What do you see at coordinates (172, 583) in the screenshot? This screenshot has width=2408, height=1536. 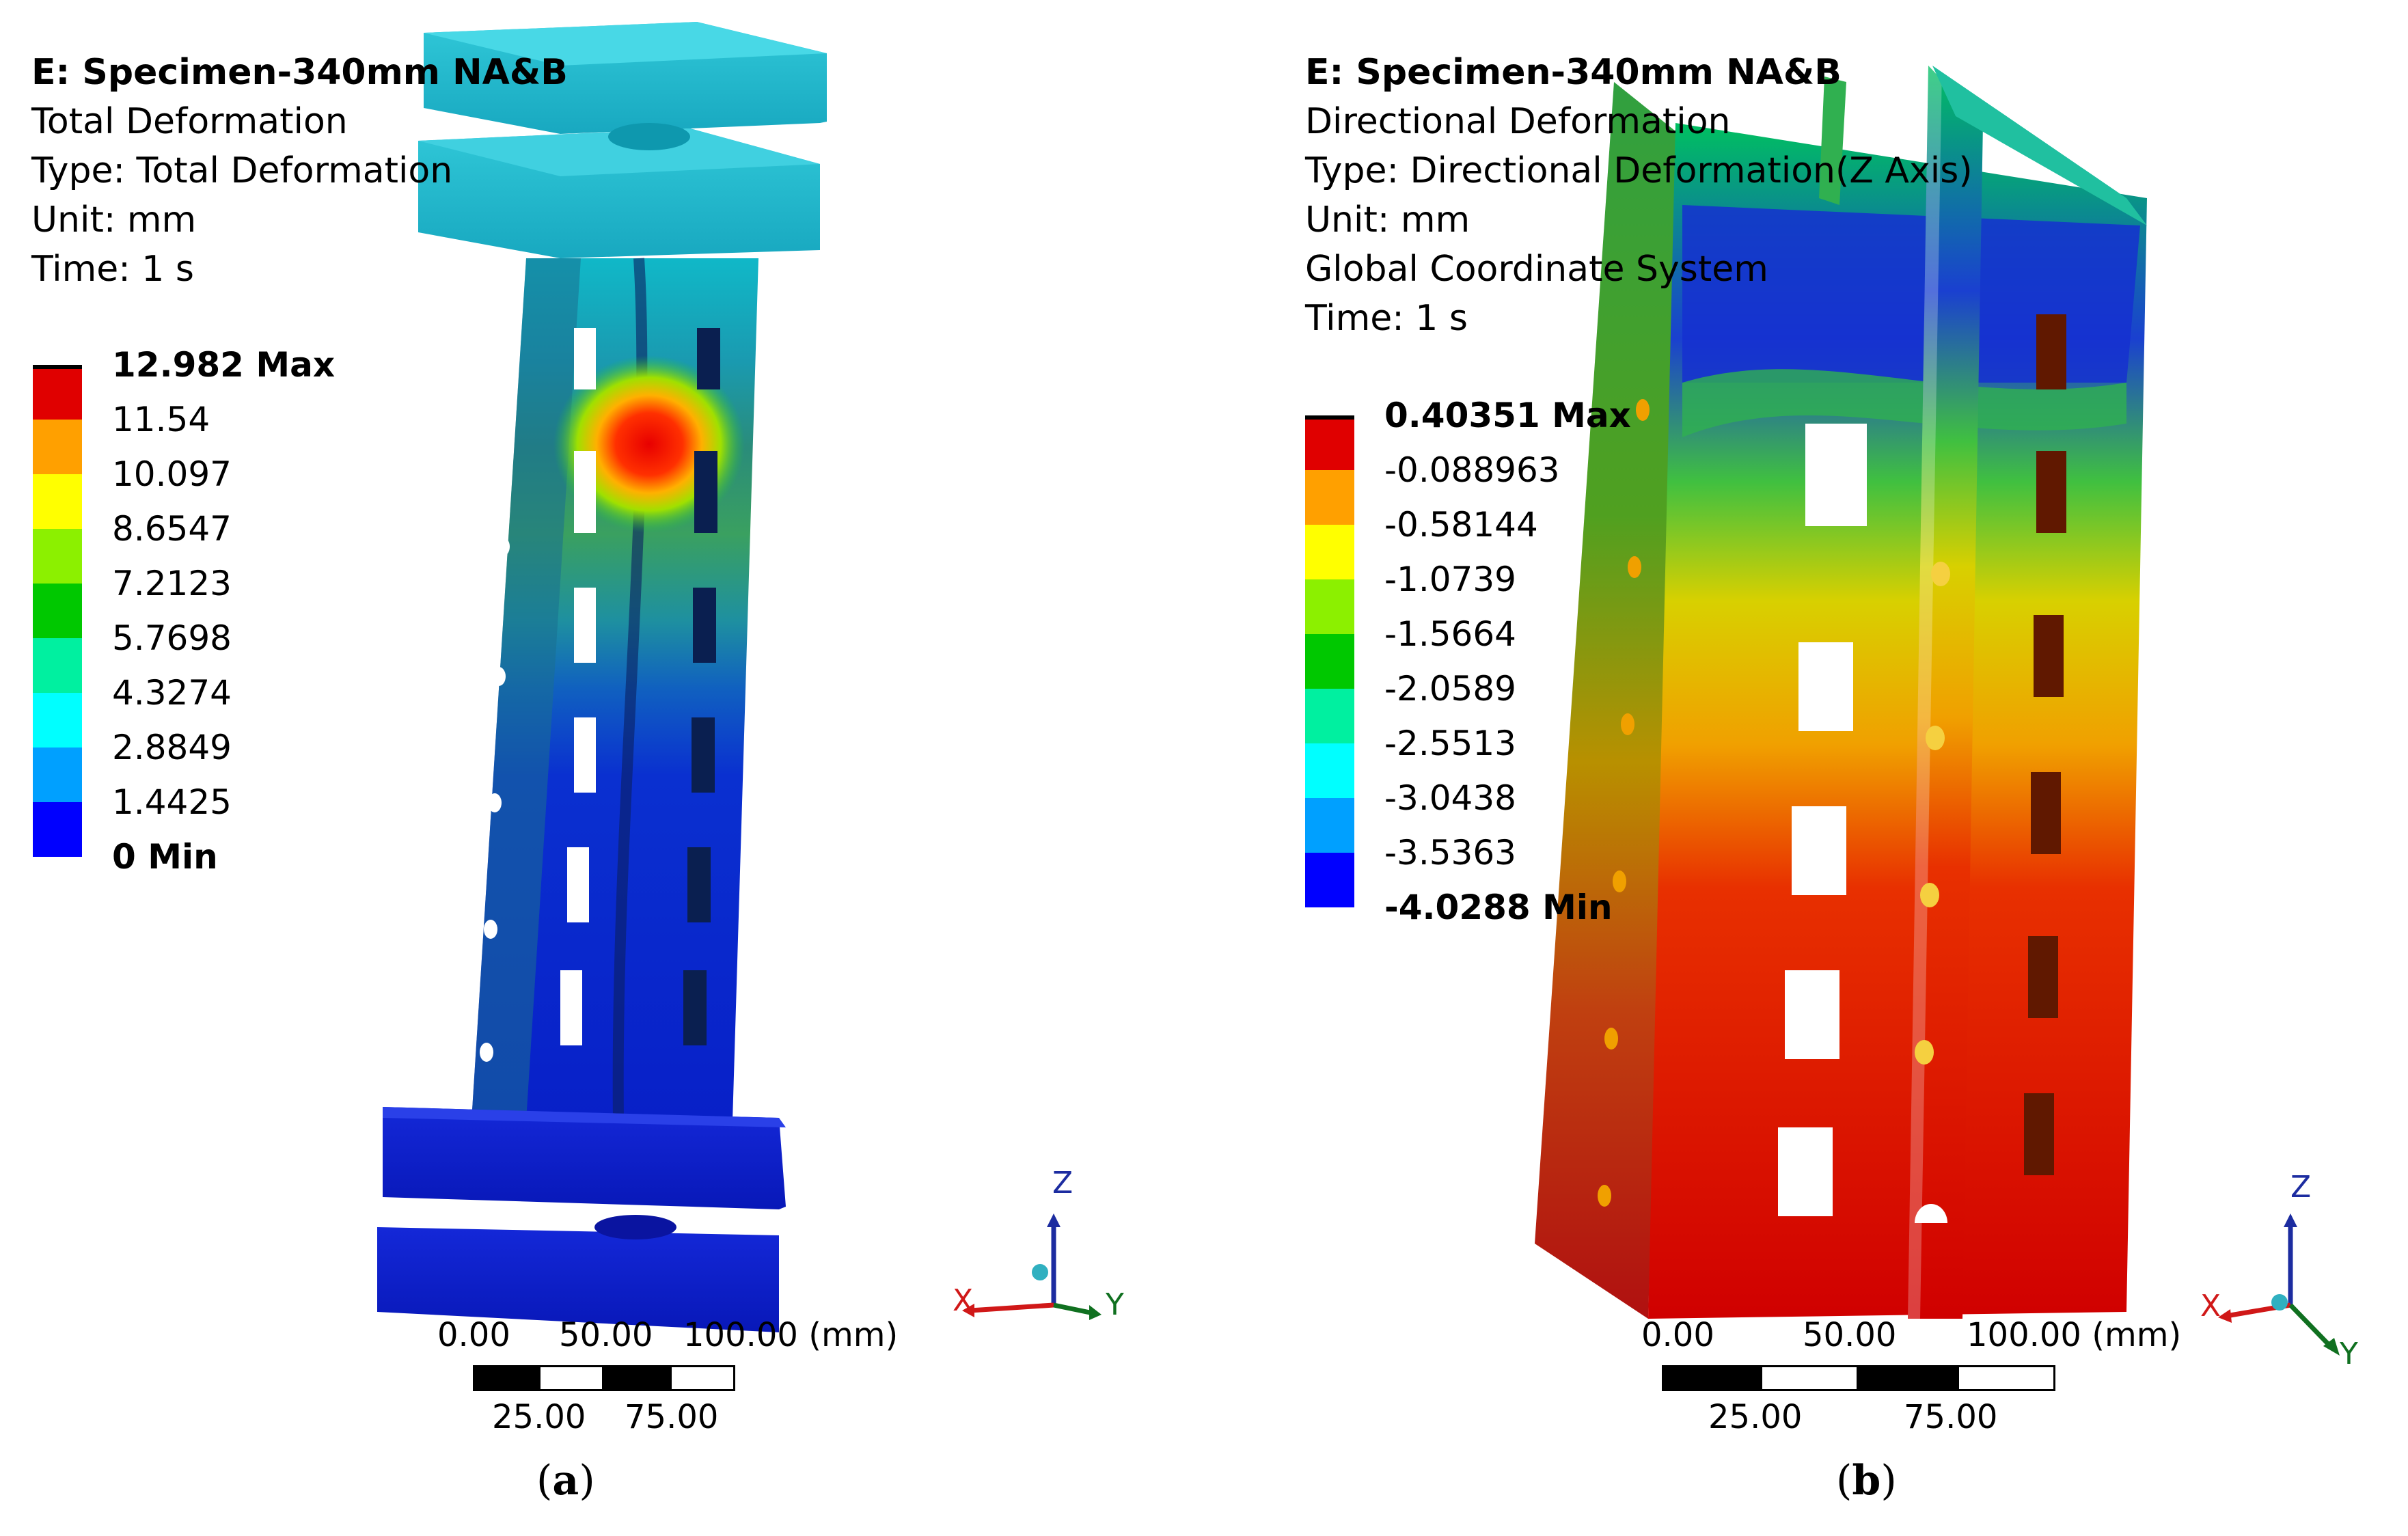 I see `legend-value: 7.2123` at bounding box center [172, 583].